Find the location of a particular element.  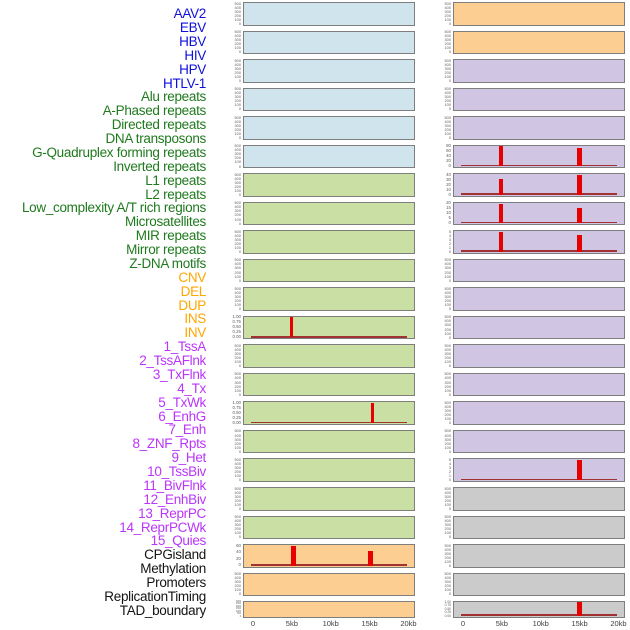

y-tick-label: 3 is located at coordinates (449, 239).